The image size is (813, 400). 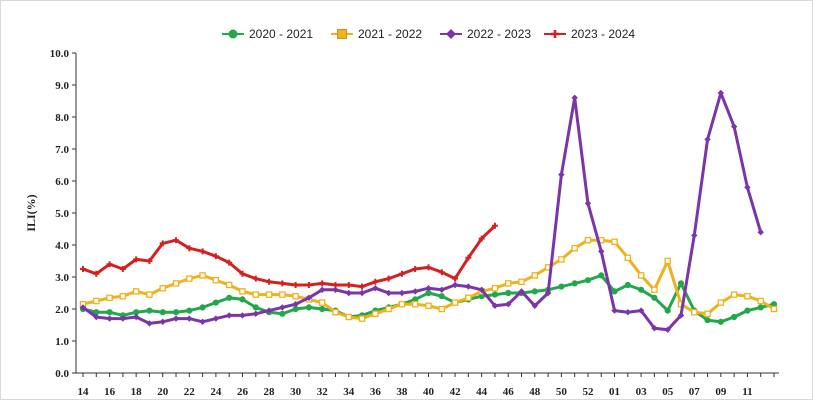 I want to click on legend-label: 2022 - 2023, so click(x=499, y=34).